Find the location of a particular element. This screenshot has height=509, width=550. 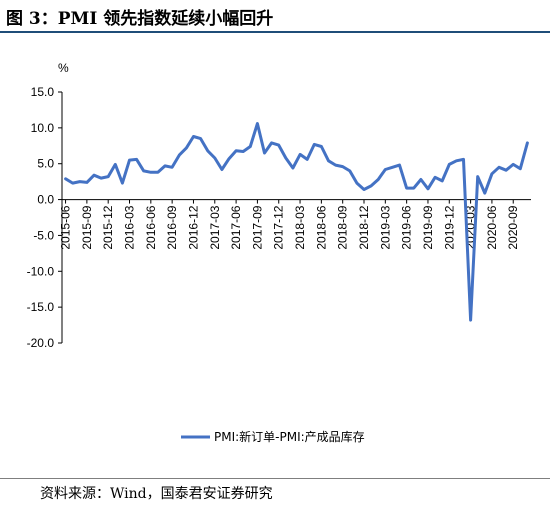

y-tick-label: 0.0 is located at coordinates (45, 200).